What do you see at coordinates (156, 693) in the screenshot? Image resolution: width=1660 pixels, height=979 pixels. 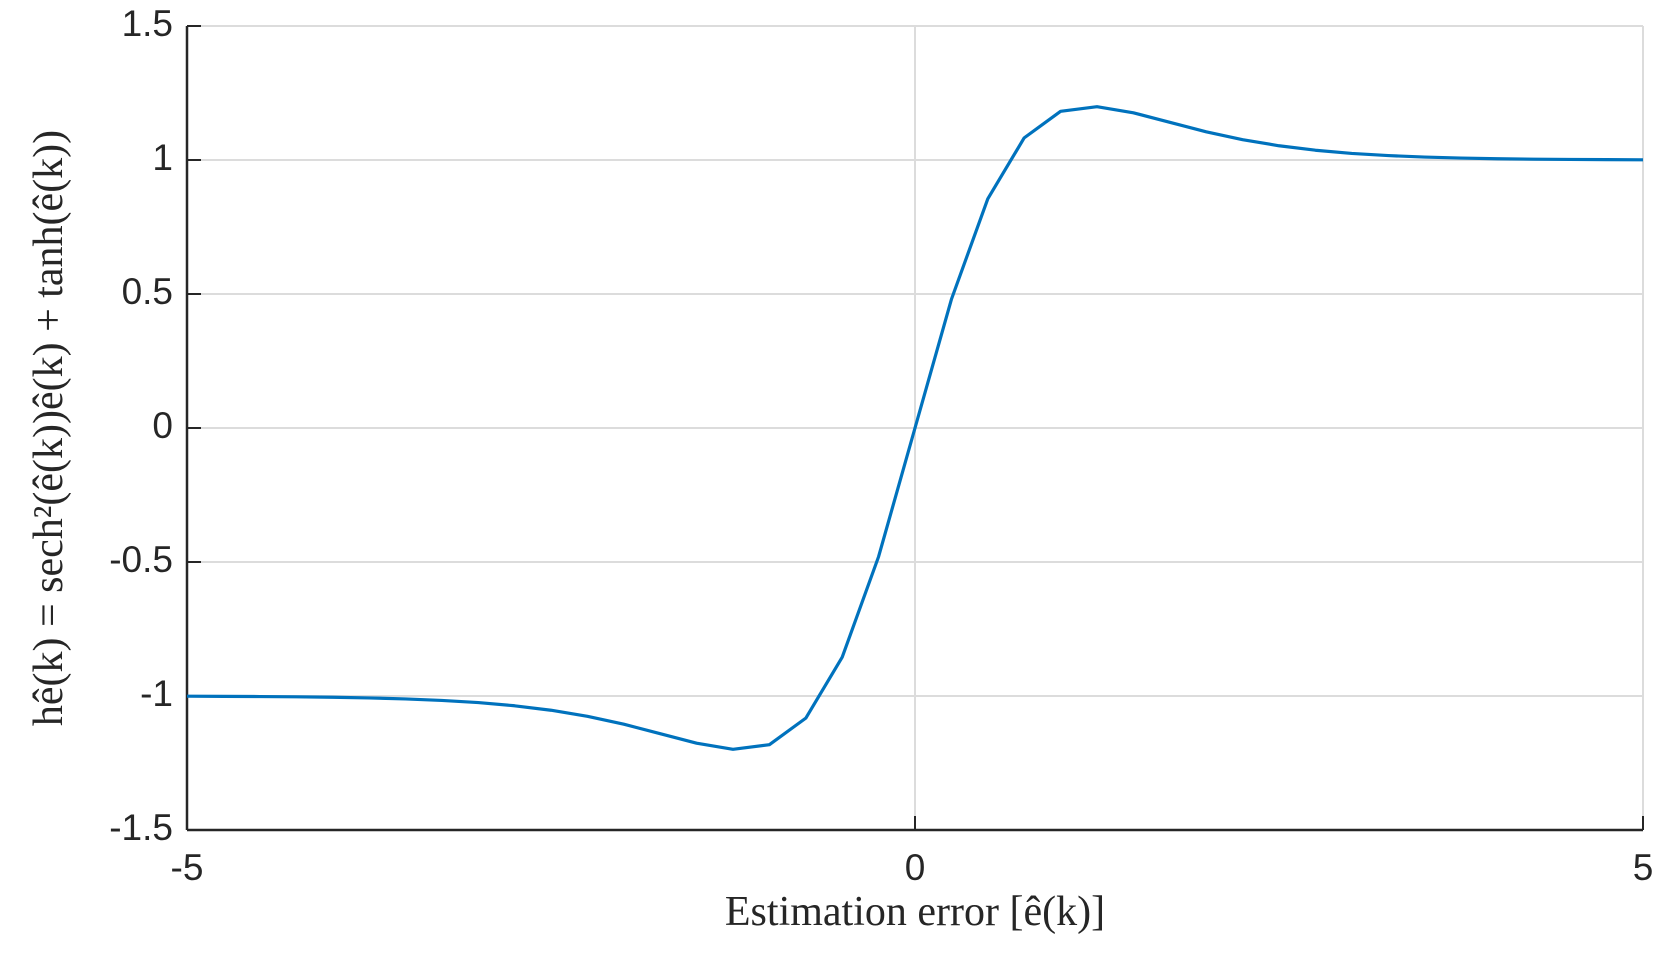 I see `y-tick-label: -1` at bounding box center [156, 693].